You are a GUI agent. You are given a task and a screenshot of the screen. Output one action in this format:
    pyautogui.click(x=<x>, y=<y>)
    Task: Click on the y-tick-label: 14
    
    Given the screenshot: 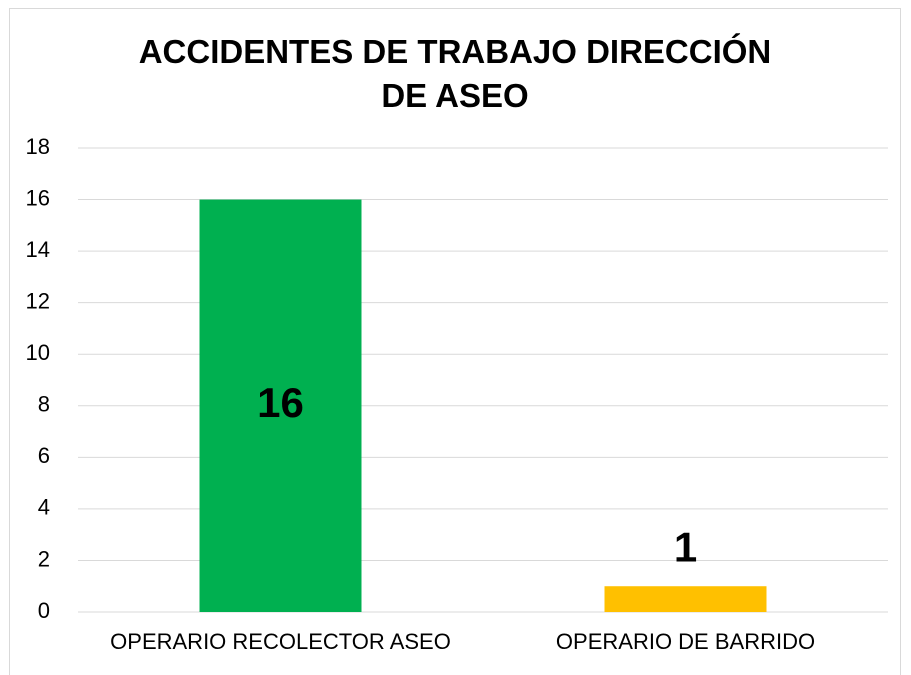 What is the action you would take?
    pyautogui.click(x=38, y=249)
    